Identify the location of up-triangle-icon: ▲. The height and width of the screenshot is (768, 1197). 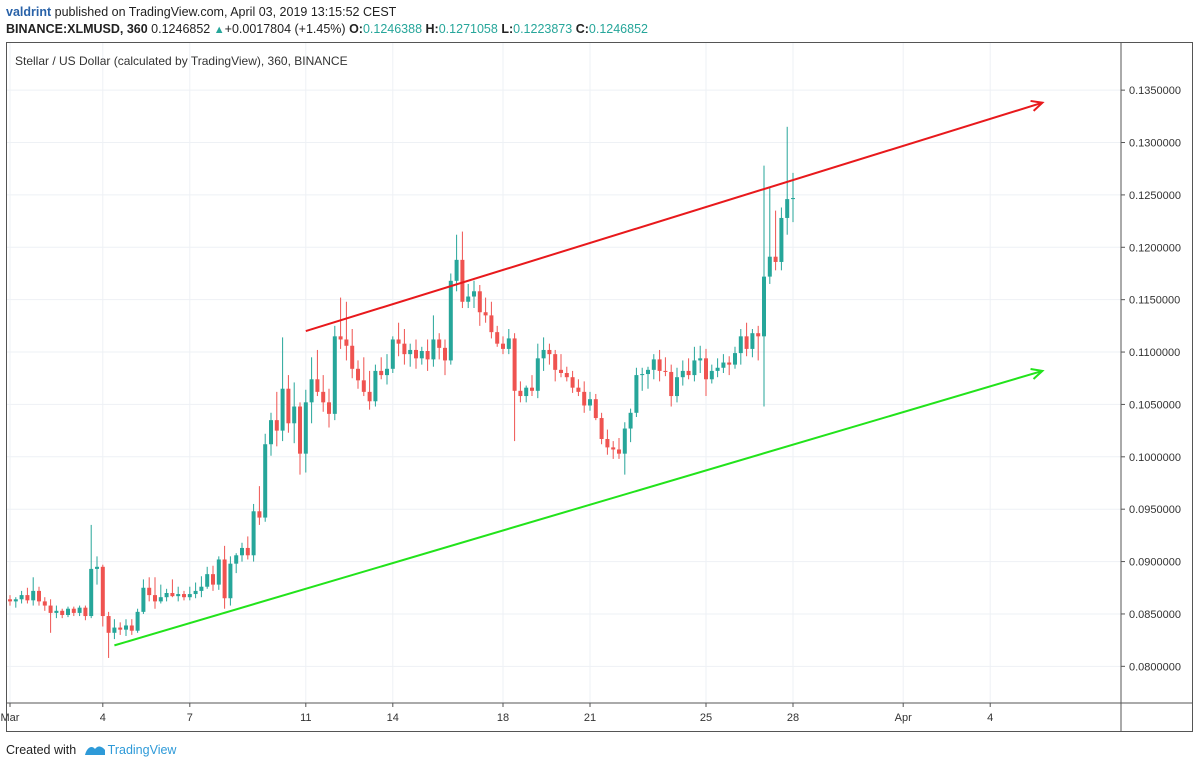
(219, 30).